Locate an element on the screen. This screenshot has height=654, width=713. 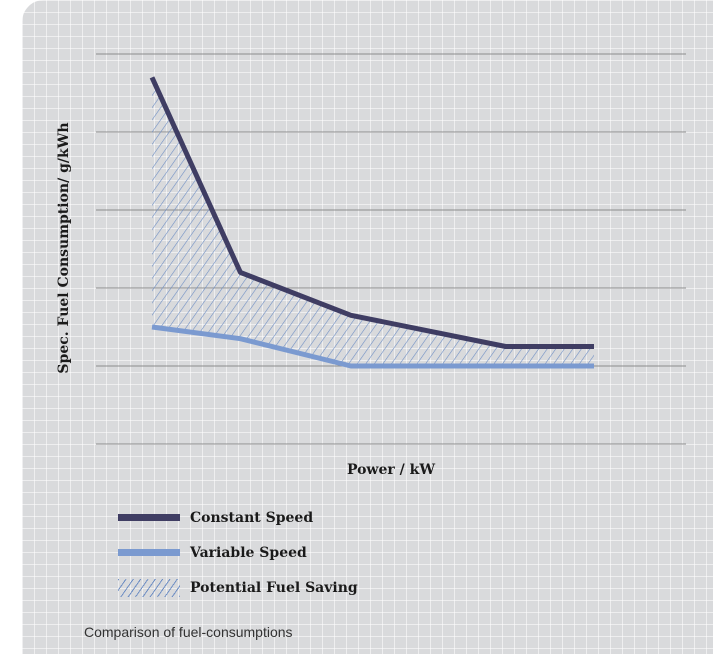
legend-item-potential-saving: Potential Fuel Saving is located at coordinates (238, 587).